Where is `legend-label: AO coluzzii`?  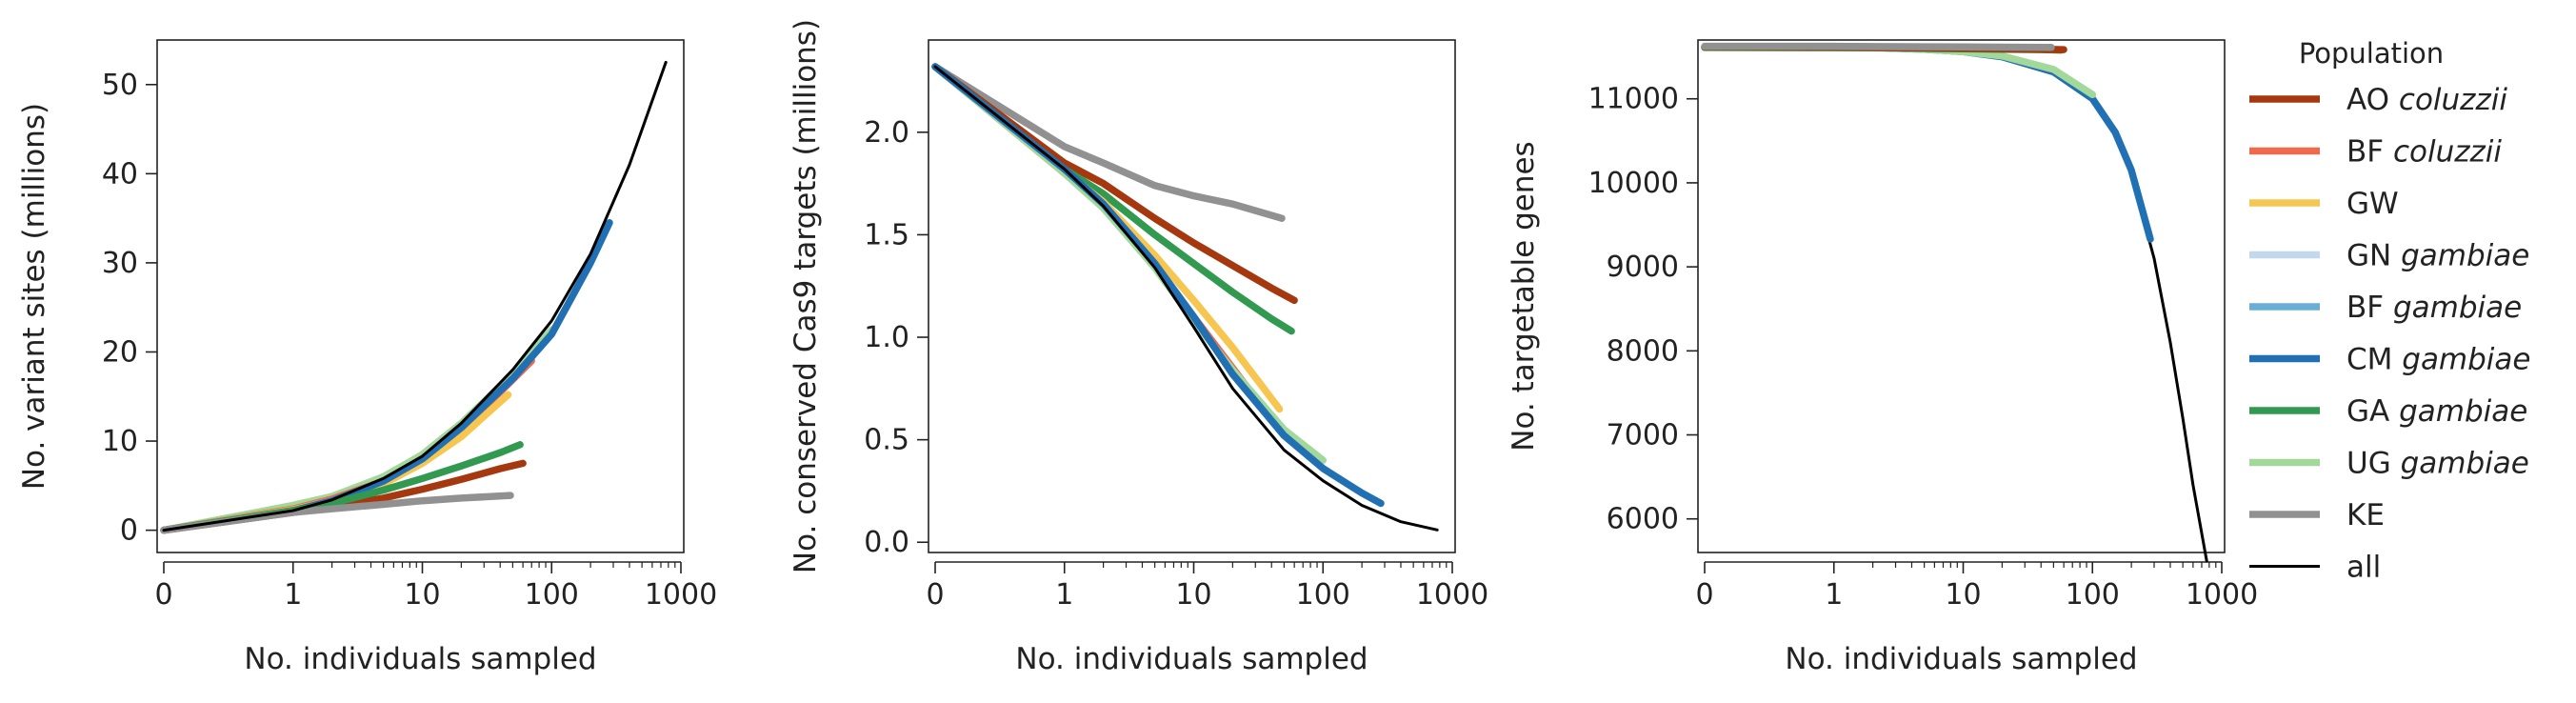 legend-label: AO coluzzii is located at coordinates (2426, 100).